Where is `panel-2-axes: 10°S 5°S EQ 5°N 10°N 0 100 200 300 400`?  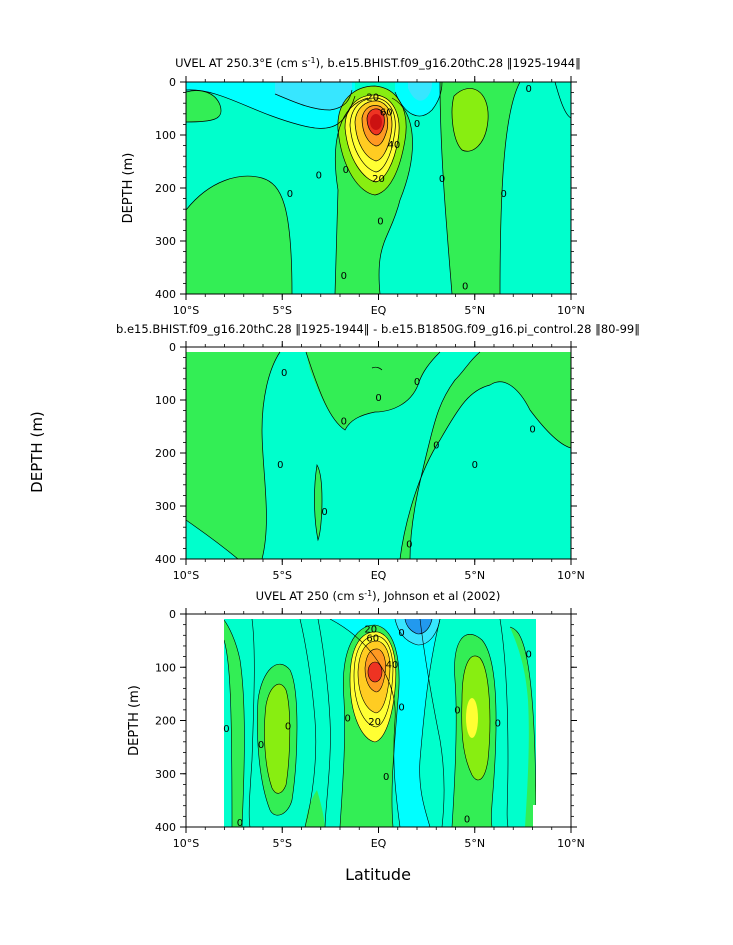
panel-2-axes: 10°S 5°S EQ 5°N 10°N 0 100 200 300 400 is located at coordinates (370, 461).